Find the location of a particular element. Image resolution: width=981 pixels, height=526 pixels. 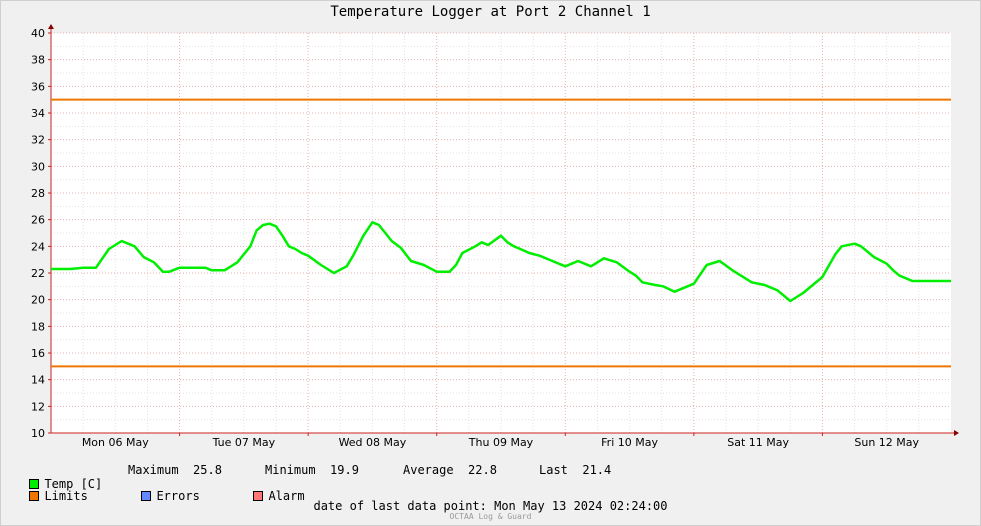

stat-maximum: Maximum 25.8 is located at coordinates (175, 470).